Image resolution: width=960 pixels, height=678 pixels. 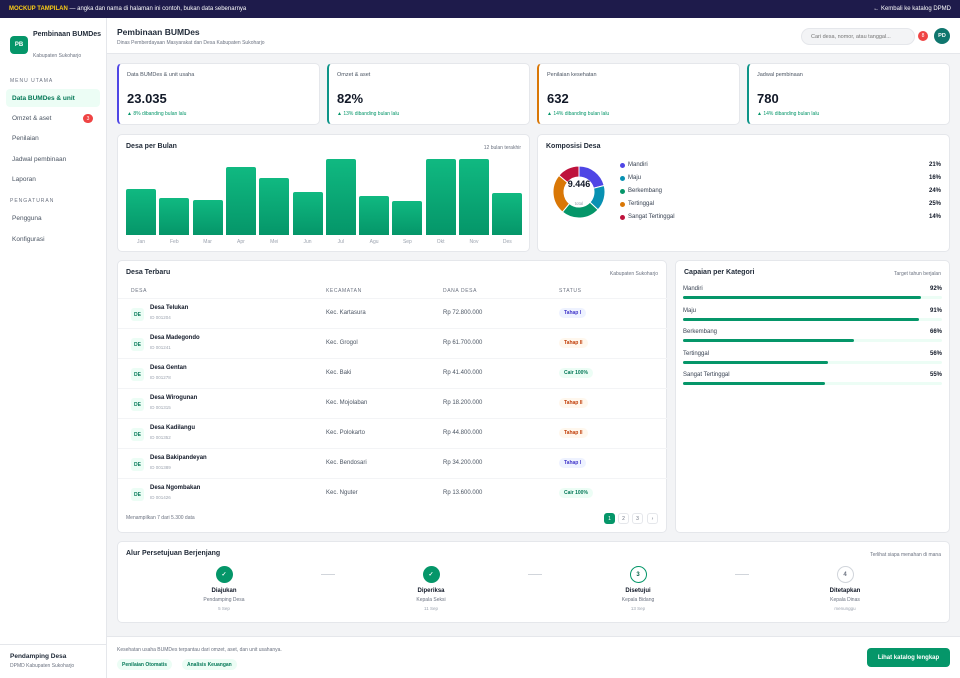 I want to click on page-button-2: 2, so click(x=623, y=518).